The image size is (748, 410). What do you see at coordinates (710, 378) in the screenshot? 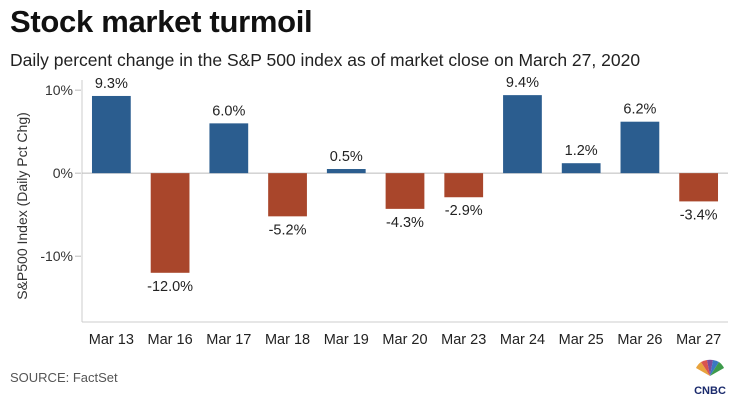
I see `cnbc-logo: CNBC` at bounding box center [710, 378].